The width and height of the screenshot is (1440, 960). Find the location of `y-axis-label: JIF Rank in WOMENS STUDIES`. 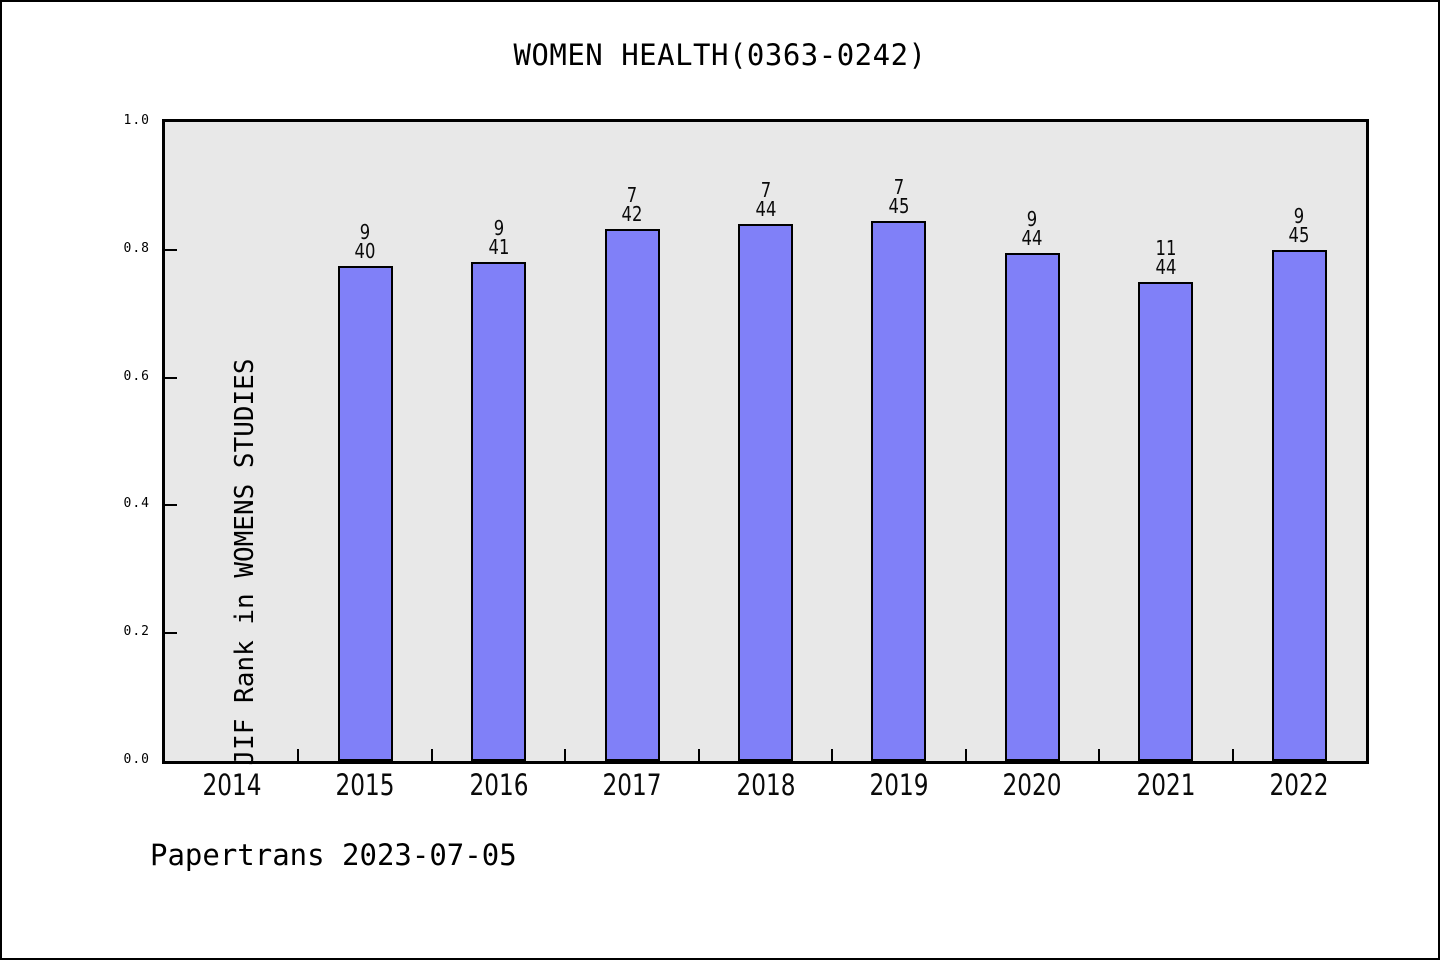

y-axis-label: JIF Rank in WOMENS STUDIES is located at coordinates (245, 562).